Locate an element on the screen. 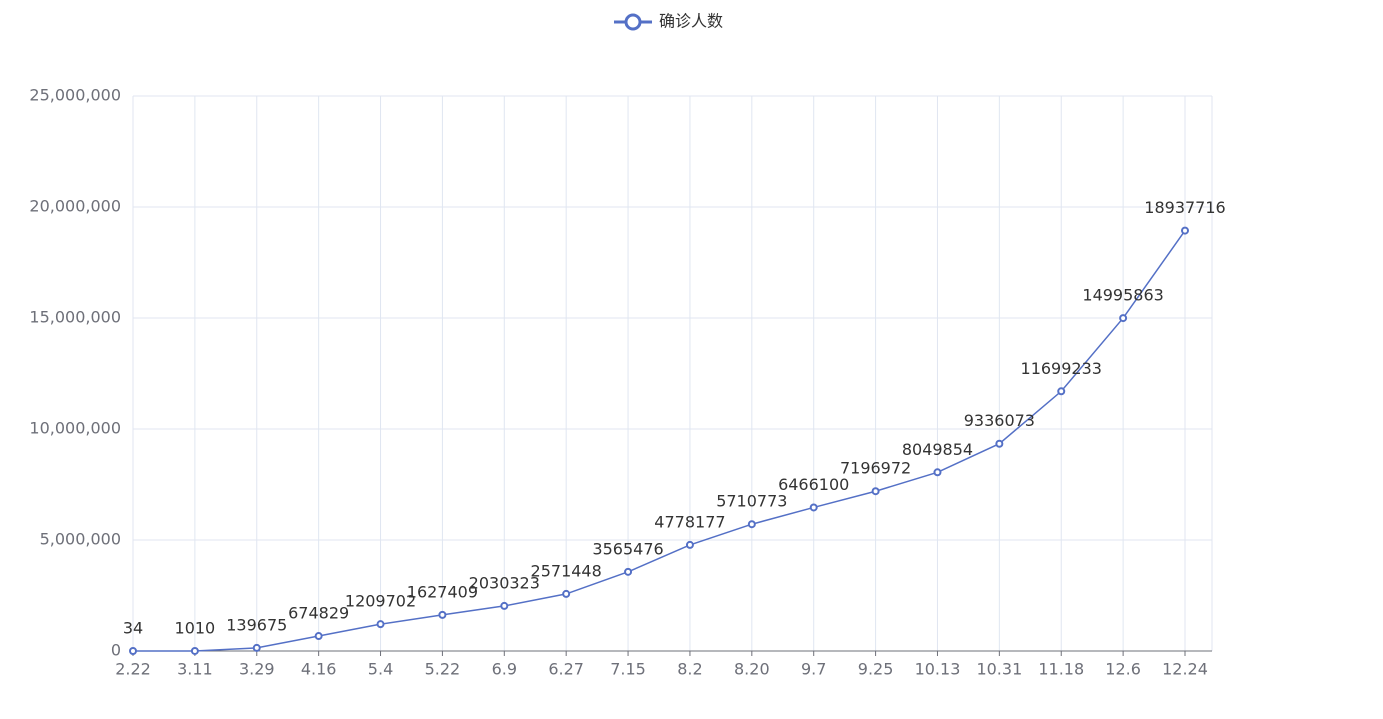  data-label: 139675 is located at coordinates (256, 624).